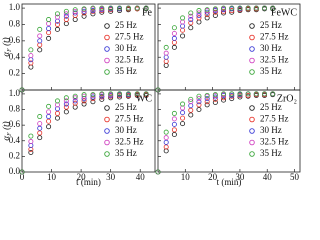 The height and width of the screenshot is (240, 320). What do you see at coordinates (6, 54) in the screenshot?
I see `y-axis-label-part: α` at bounding box center [6, 54].